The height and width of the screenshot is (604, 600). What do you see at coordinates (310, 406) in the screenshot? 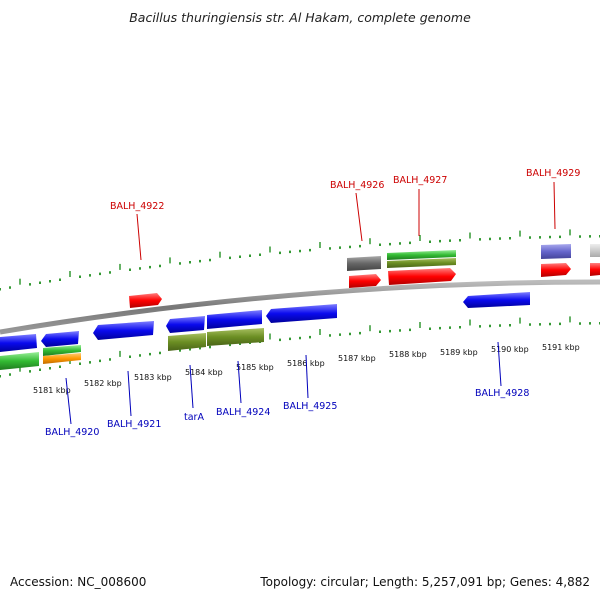
I see `gene-label: BALH_4925` at bounding box center [310, 406].